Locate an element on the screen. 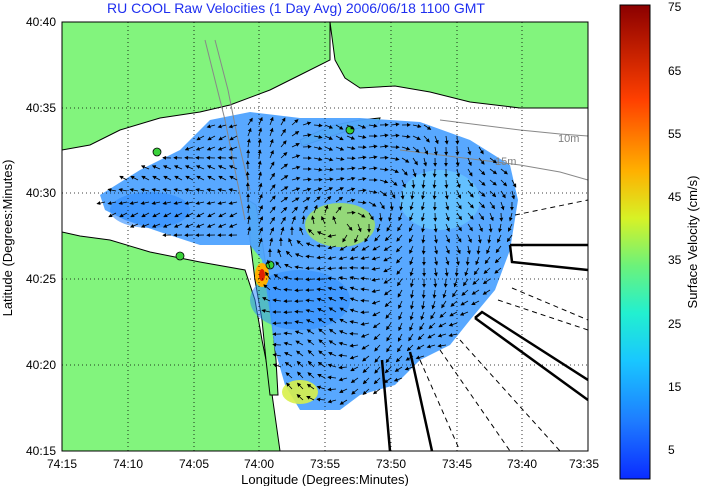  colorbar-tick-label: 35 is located at coordinates (675, 260).